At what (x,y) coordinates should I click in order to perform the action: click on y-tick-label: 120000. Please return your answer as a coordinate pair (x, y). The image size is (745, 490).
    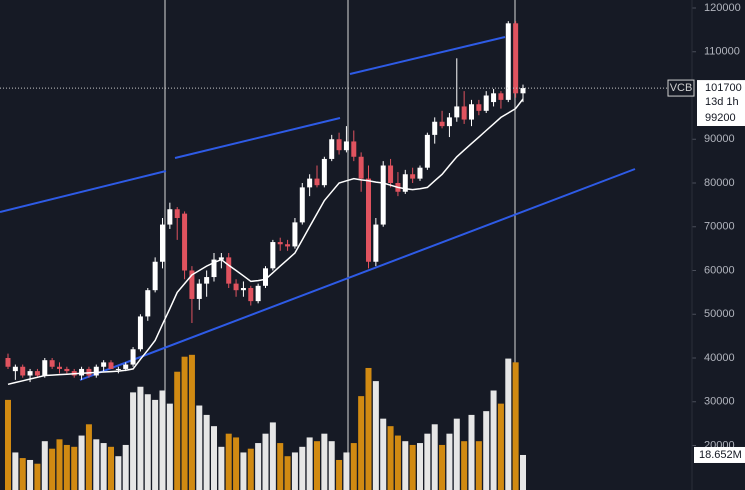
    Looking at the image, I should click on (722, 8).